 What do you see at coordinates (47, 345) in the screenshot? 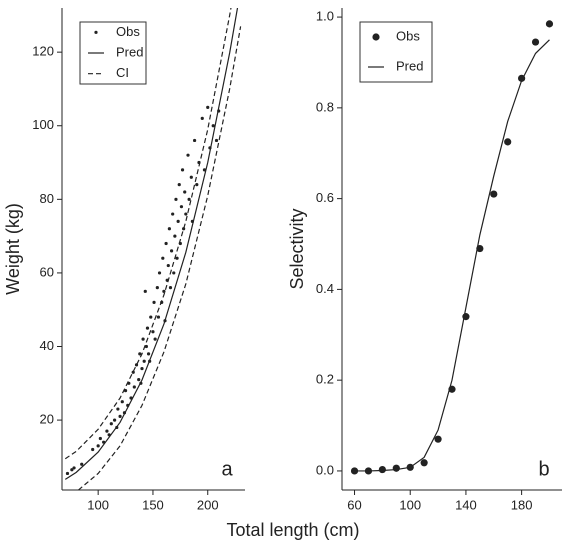
I see `y-tick-label: 40` at bounding box center [47, 345].